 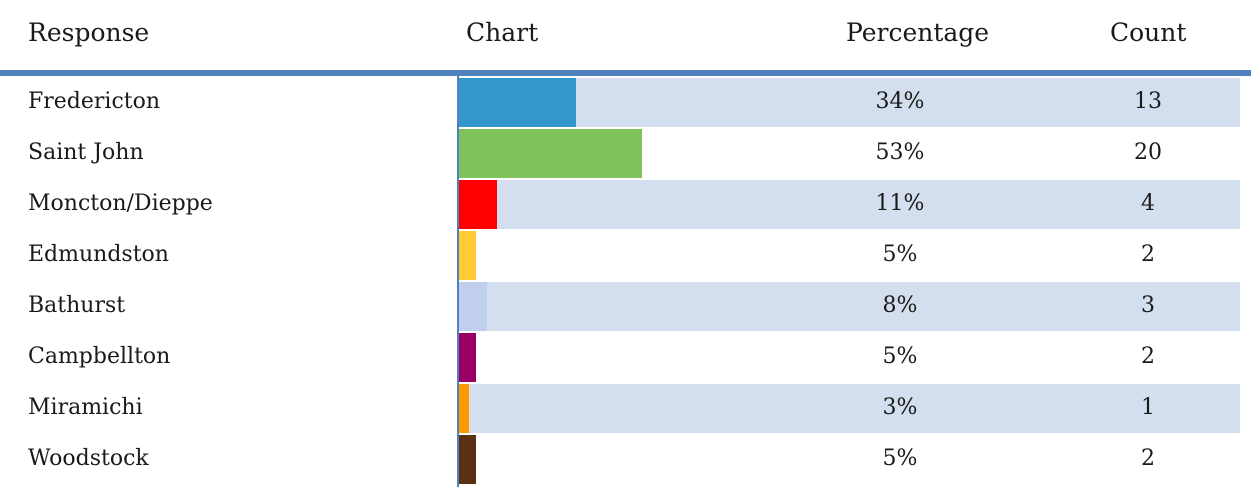 What do you see at coordinates (1148, 152) in the screenshot?
I see `count-value: 20` at bounding box center [1148, 152].